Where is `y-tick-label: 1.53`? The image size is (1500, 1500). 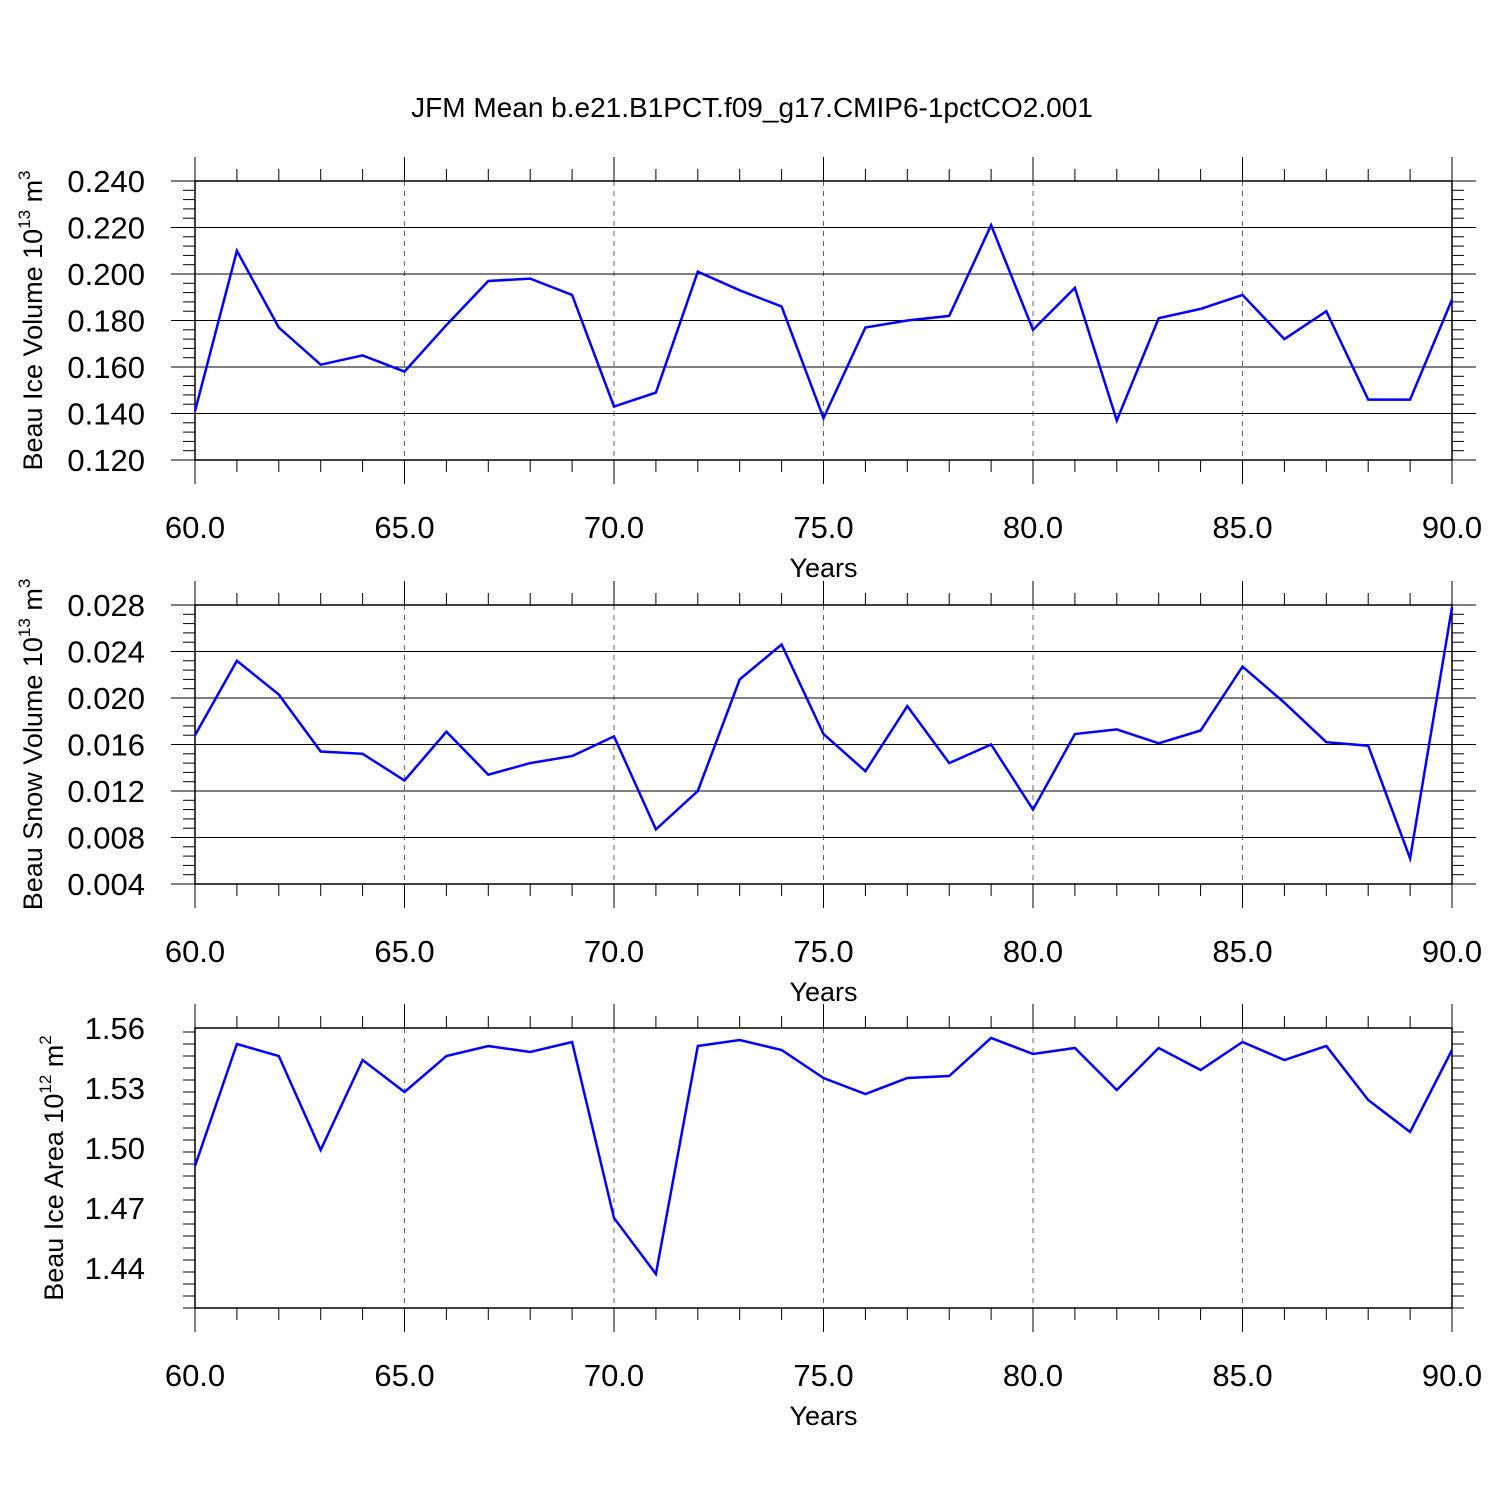 y-tick-label: 1.53 is located at coordinates (115, 1088).